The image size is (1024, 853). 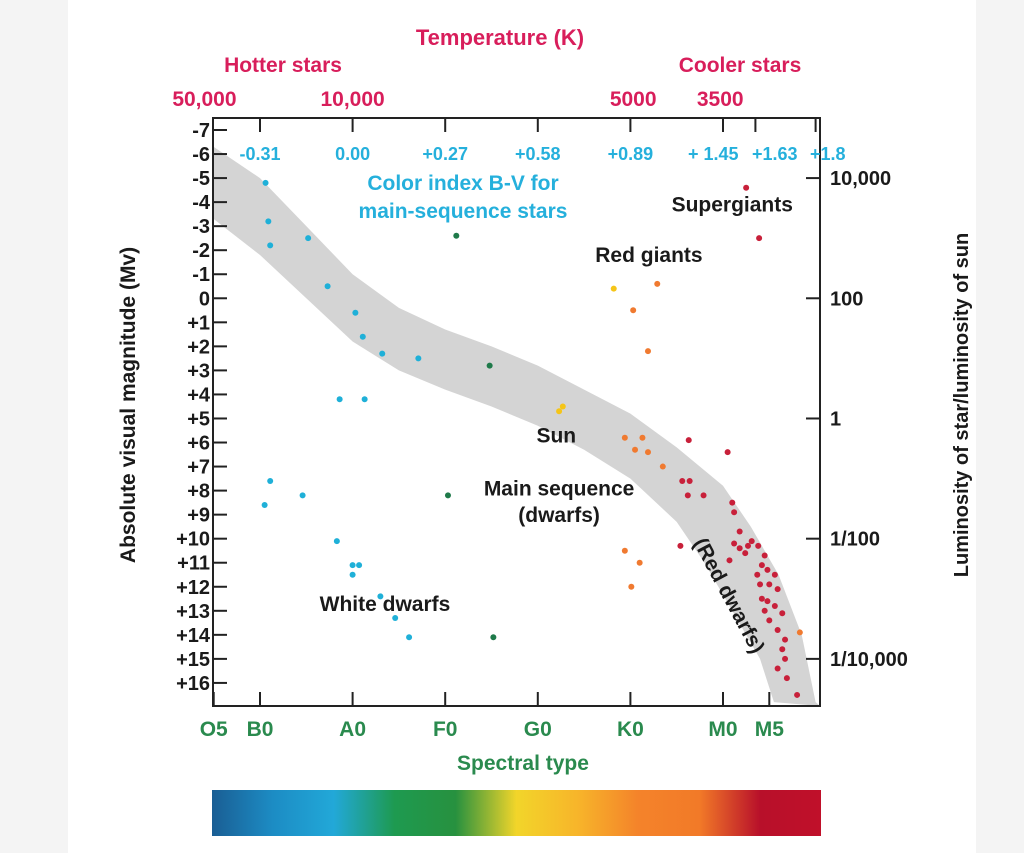 I want to click on y2-tick-label: 1, so click(x=835, y=419).